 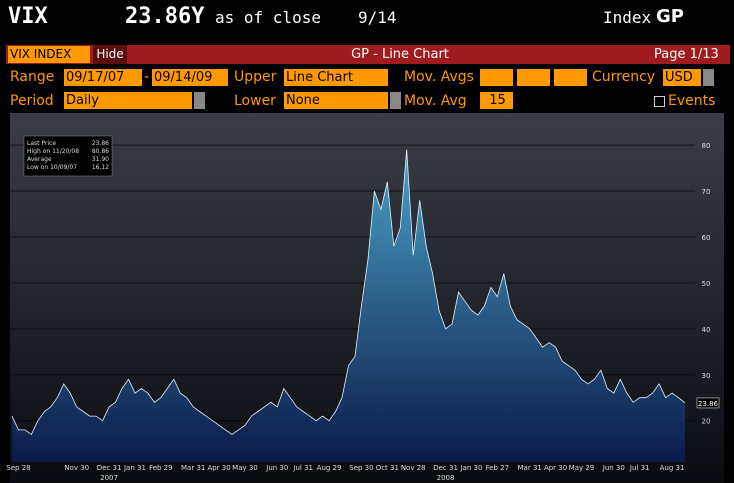 I want to click on price: 23.86Y, so click(x=165, y=16).